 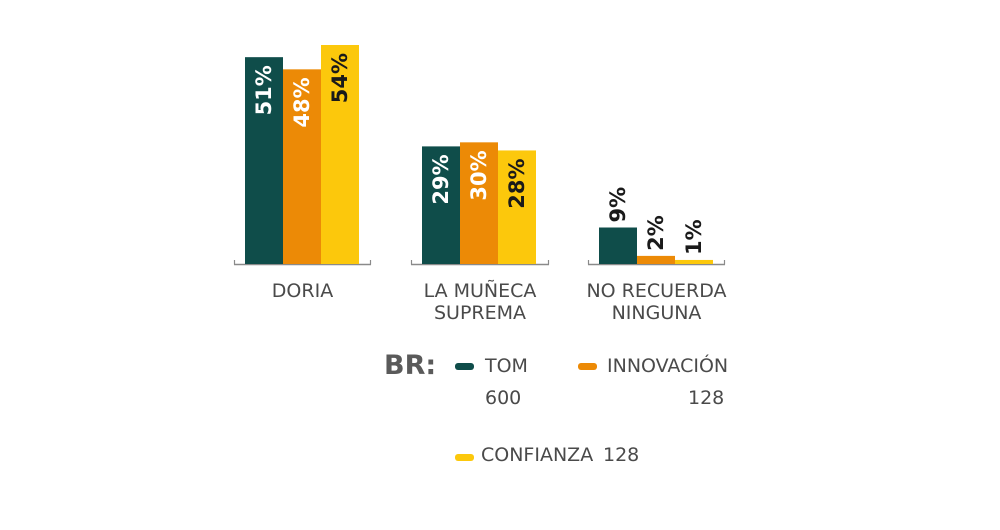 I want to click on data-label-la-muneca-suprema-confianza: 28%, so click(x=517, y=183).